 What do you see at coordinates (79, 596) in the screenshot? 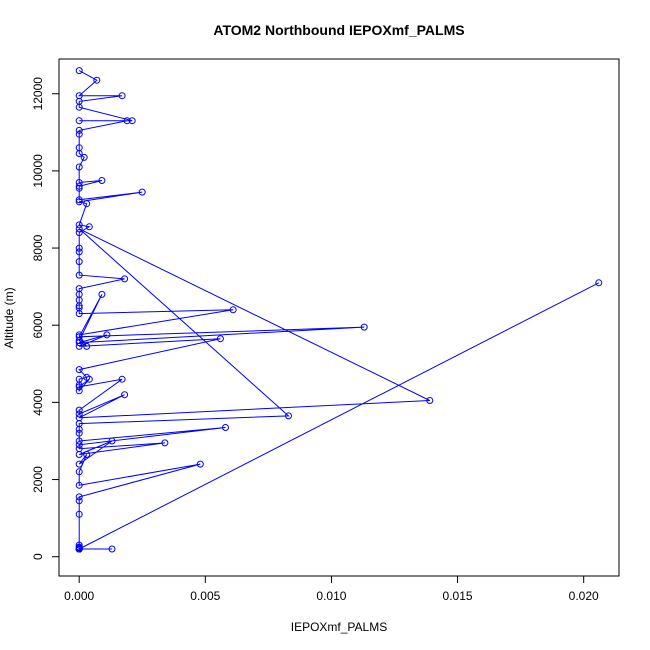
I see `x-tick-label: 0.000` at bounding box center [79, 596].